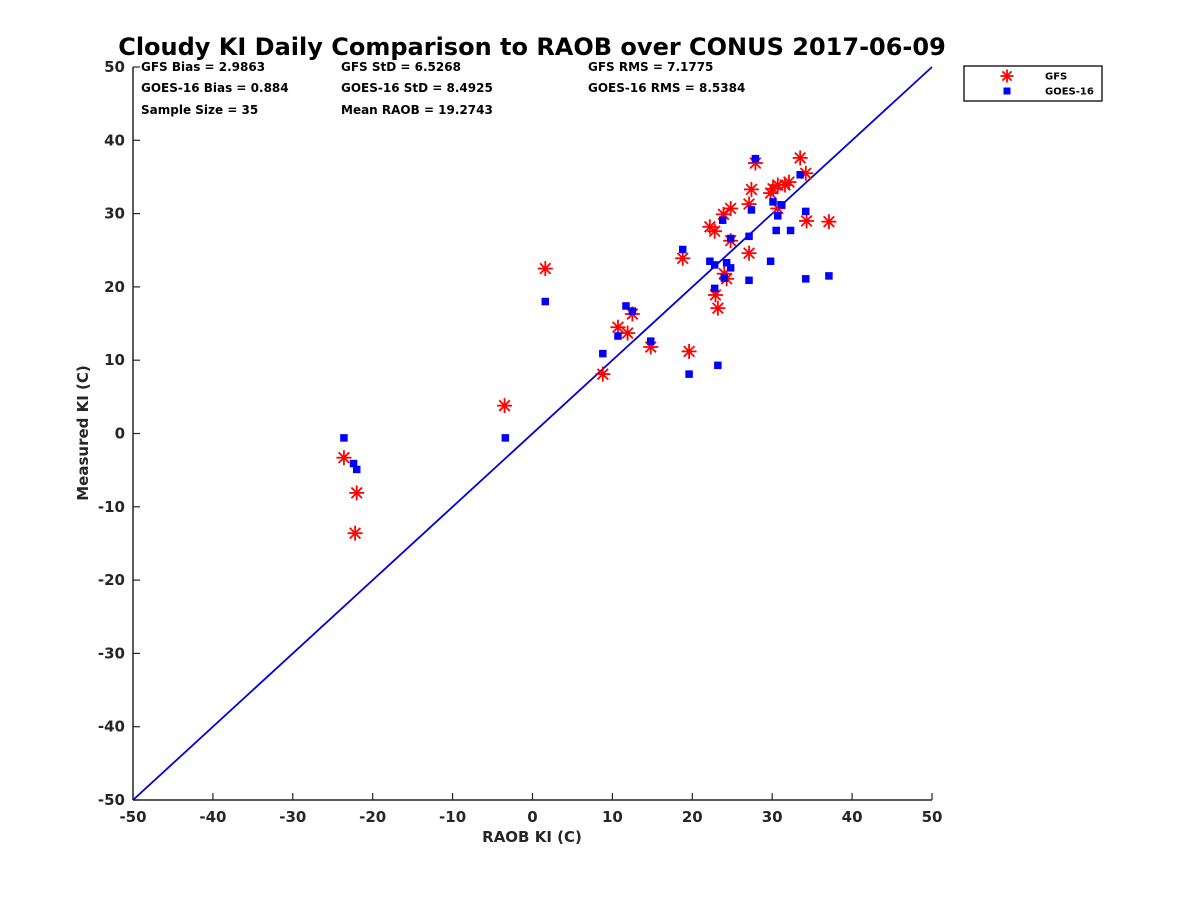 This screenshot has height=900, width=1200. I want to click on y-tick-label: -10, so click(111, 507).